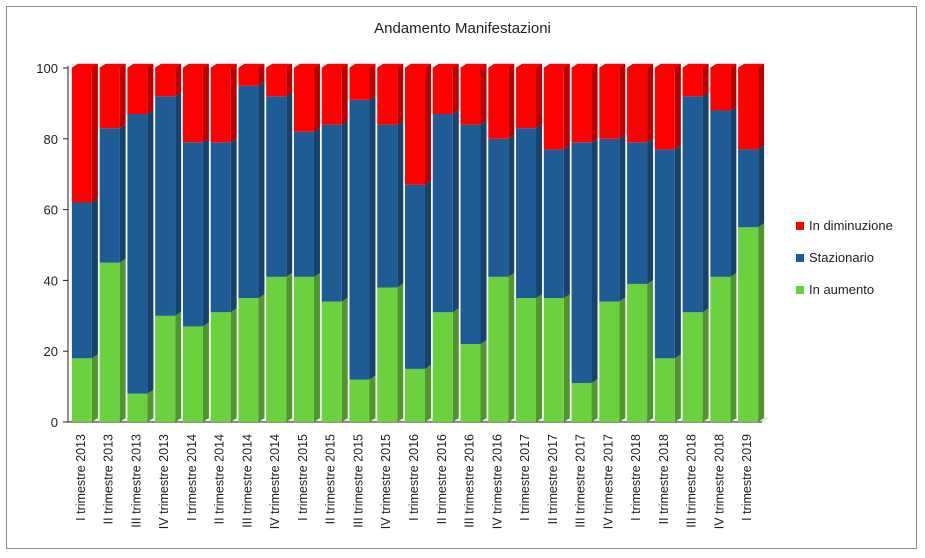 The image size is (925, 558). What do you see at coordinates (51, 351) in the screenshot?
I see `y-tick-label: 20` at bounding box center [51, 351].